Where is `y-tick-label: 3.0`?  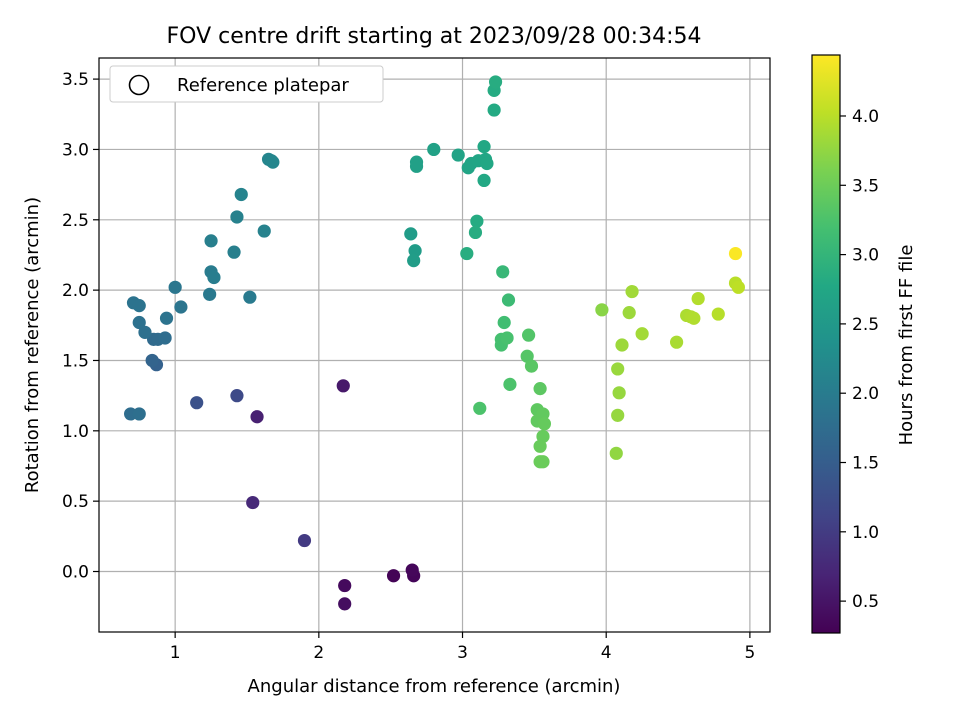
y-tick-label: 3.0 is located at coordinates (75, 150).